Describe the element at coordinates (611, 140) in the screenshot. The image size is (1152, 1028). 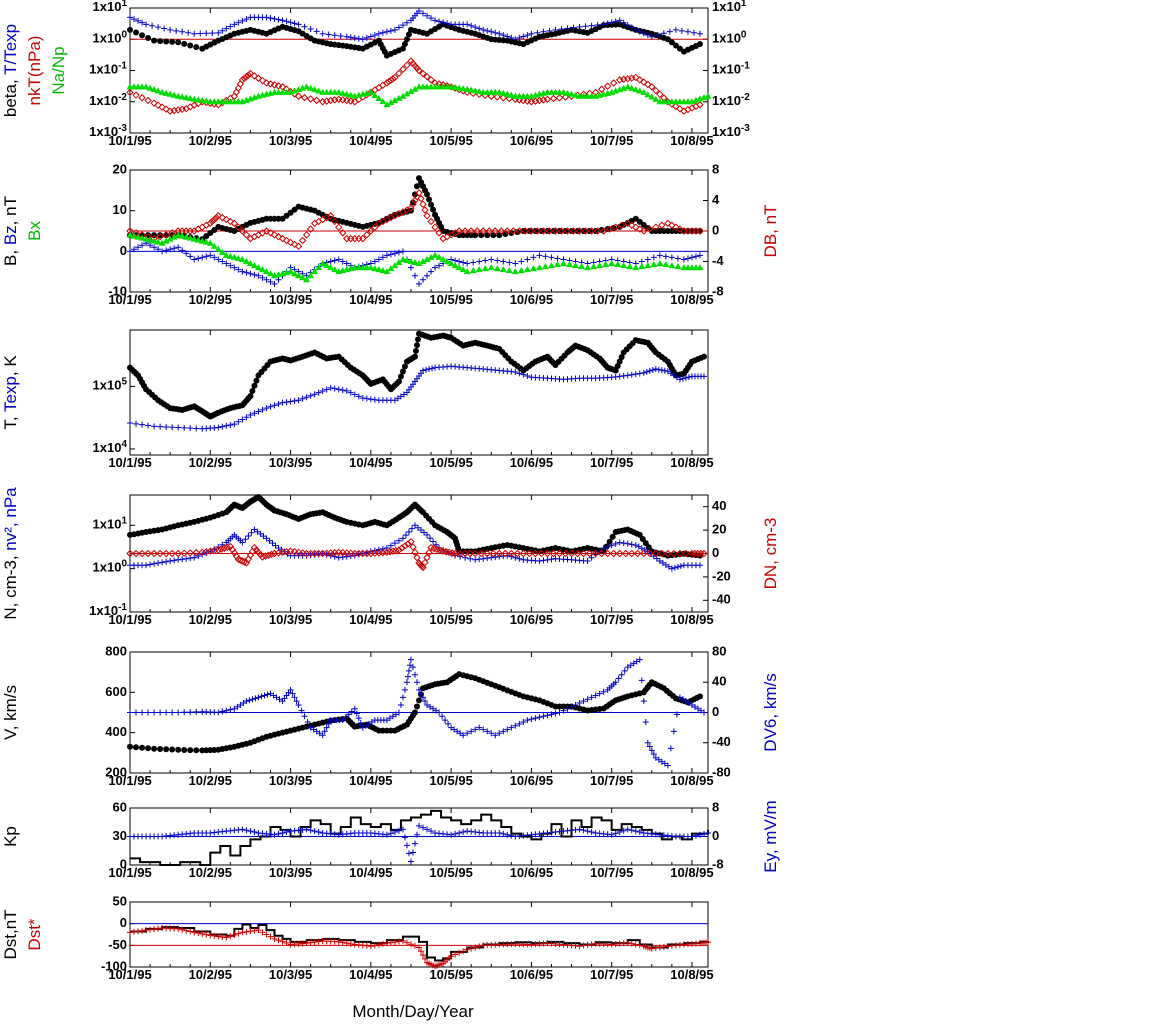
I see `x-tick-label: 10/7/95` at that location.